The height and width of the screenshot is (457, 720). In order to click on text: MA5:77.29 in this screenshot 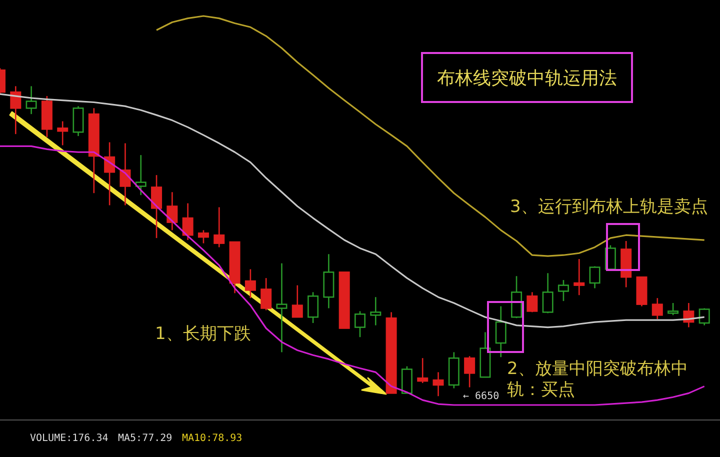, I will do `click(145, 438)`.